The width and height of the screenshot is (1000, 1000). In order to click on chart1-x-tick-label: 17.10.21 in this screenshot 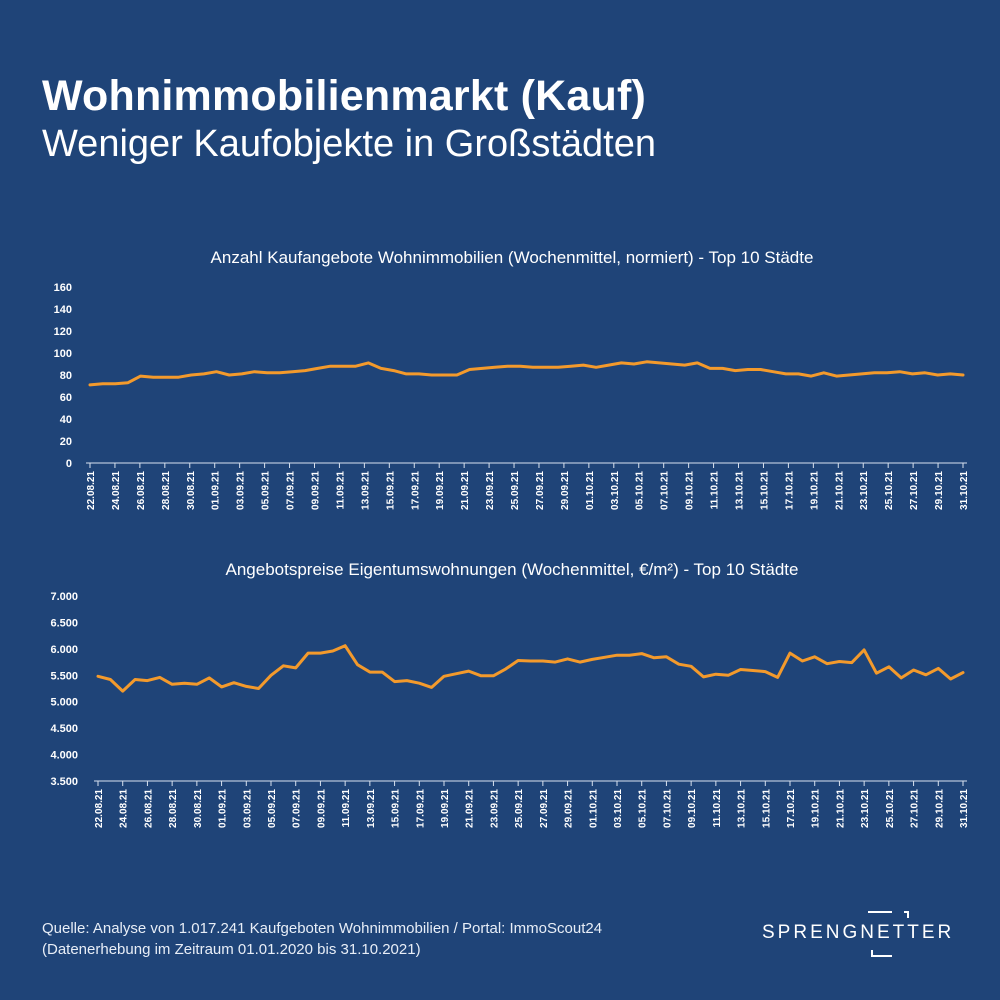, I will do `click(789, 490)`.